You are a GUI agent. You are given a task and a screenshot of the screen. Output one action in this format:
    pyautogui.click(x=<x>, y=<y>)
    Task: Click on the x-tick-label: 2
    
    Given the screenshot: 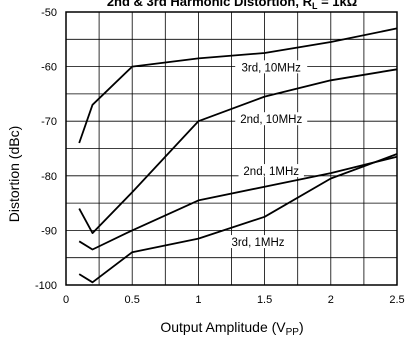 What is the action you would take?
    pyautogui.click(x=331, y=300)
    